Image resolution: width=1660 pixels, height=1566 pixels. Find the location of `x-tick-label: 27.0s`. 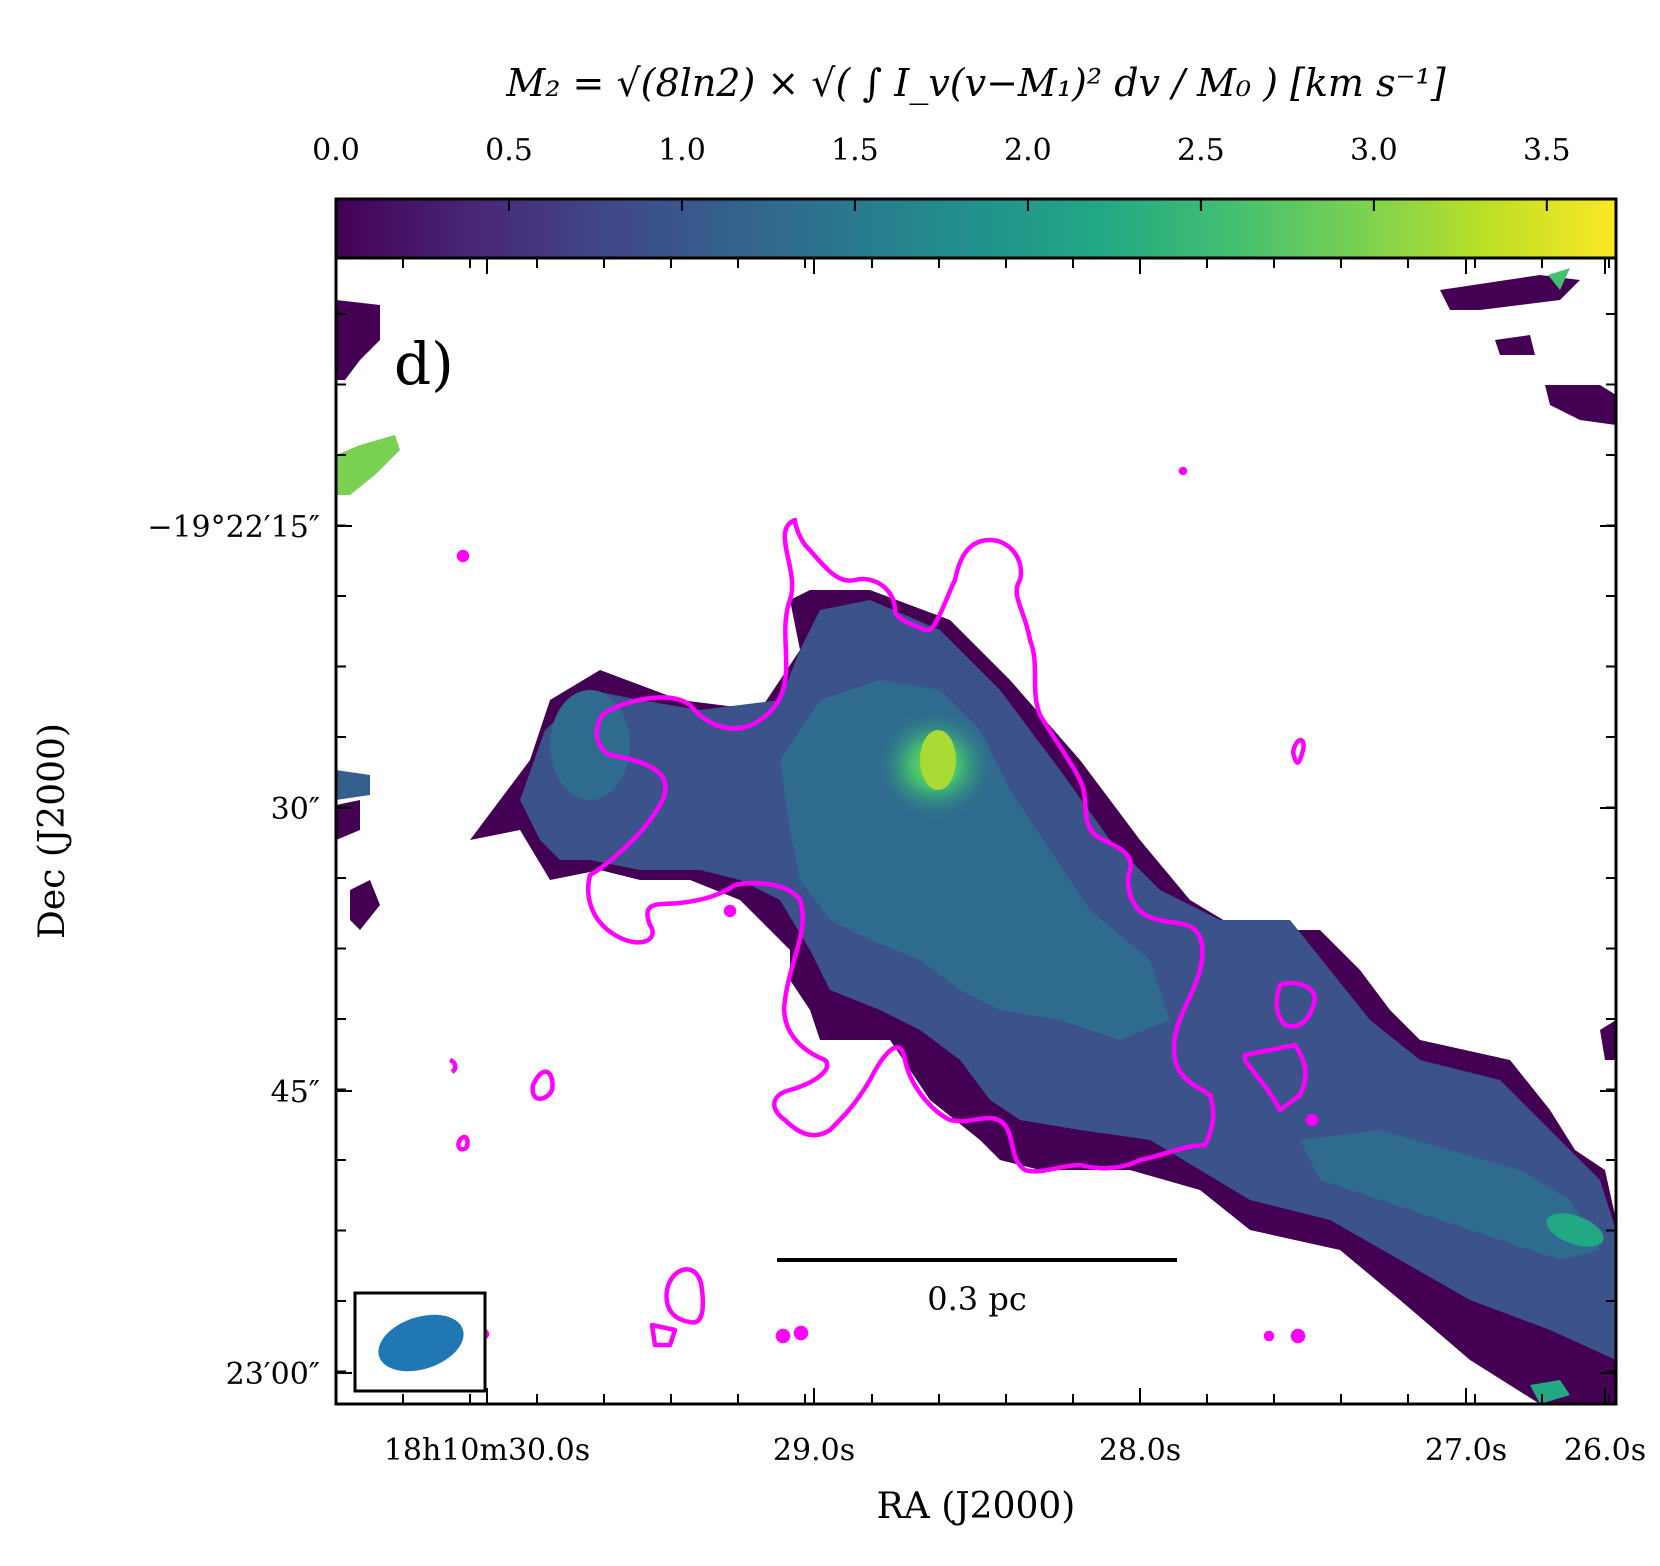

x-tick-label: 27.0s is located at coordinates (1466, 1450).